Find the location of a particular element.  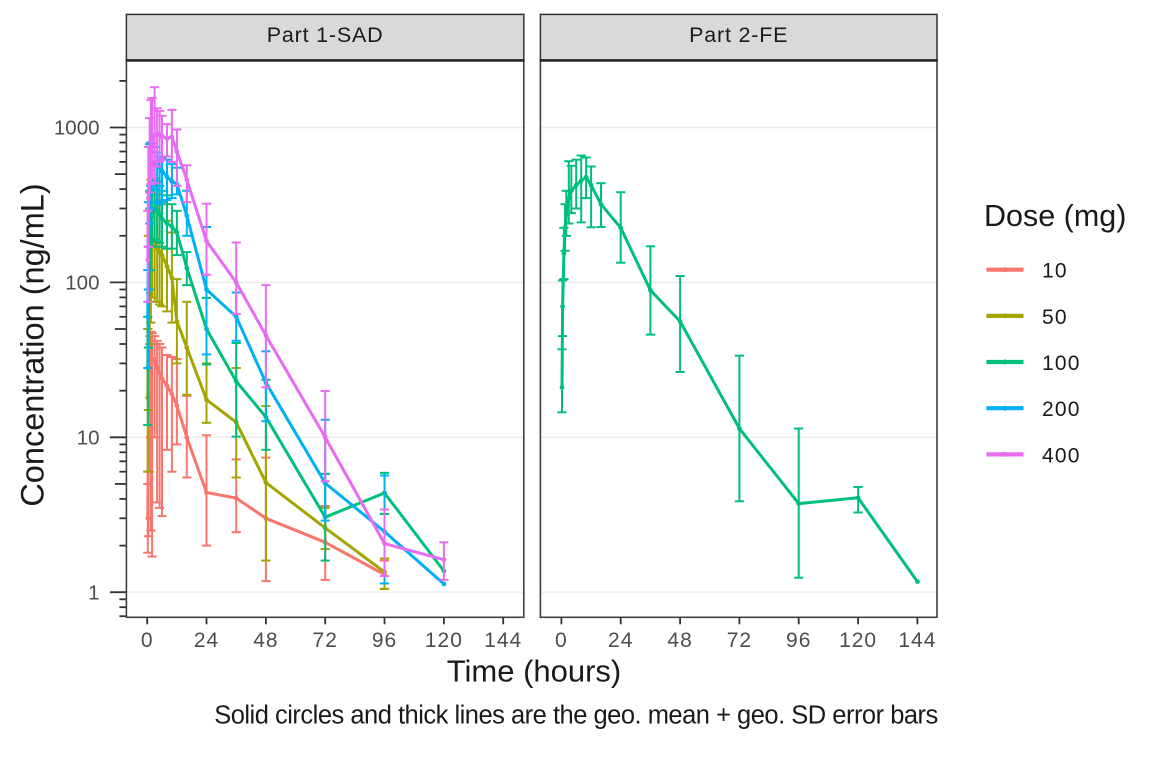

svg-text: 200 is located at coordinates (1061, 409).